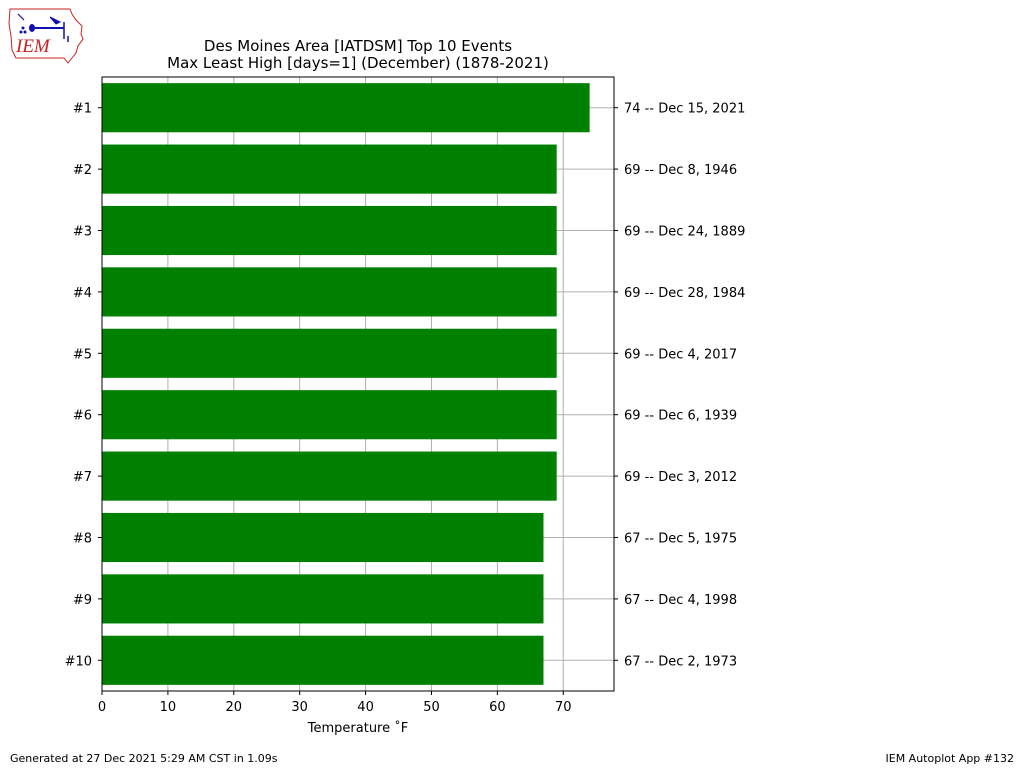 The image size is (1024, 768). What do you see at coordinates (563, 707) in the screenshot?
I see `x-tick-label: 70` at bounding box center [563, 707].